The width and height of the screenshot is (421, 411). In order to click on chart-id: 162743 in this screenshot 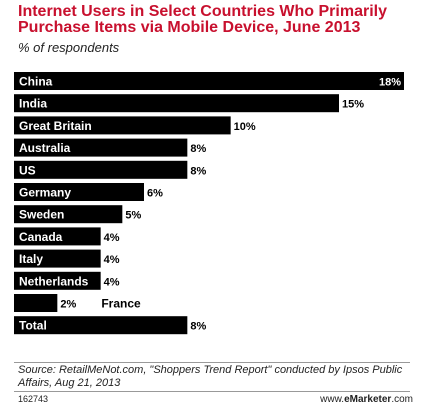, I will do `click(33, 399)`.